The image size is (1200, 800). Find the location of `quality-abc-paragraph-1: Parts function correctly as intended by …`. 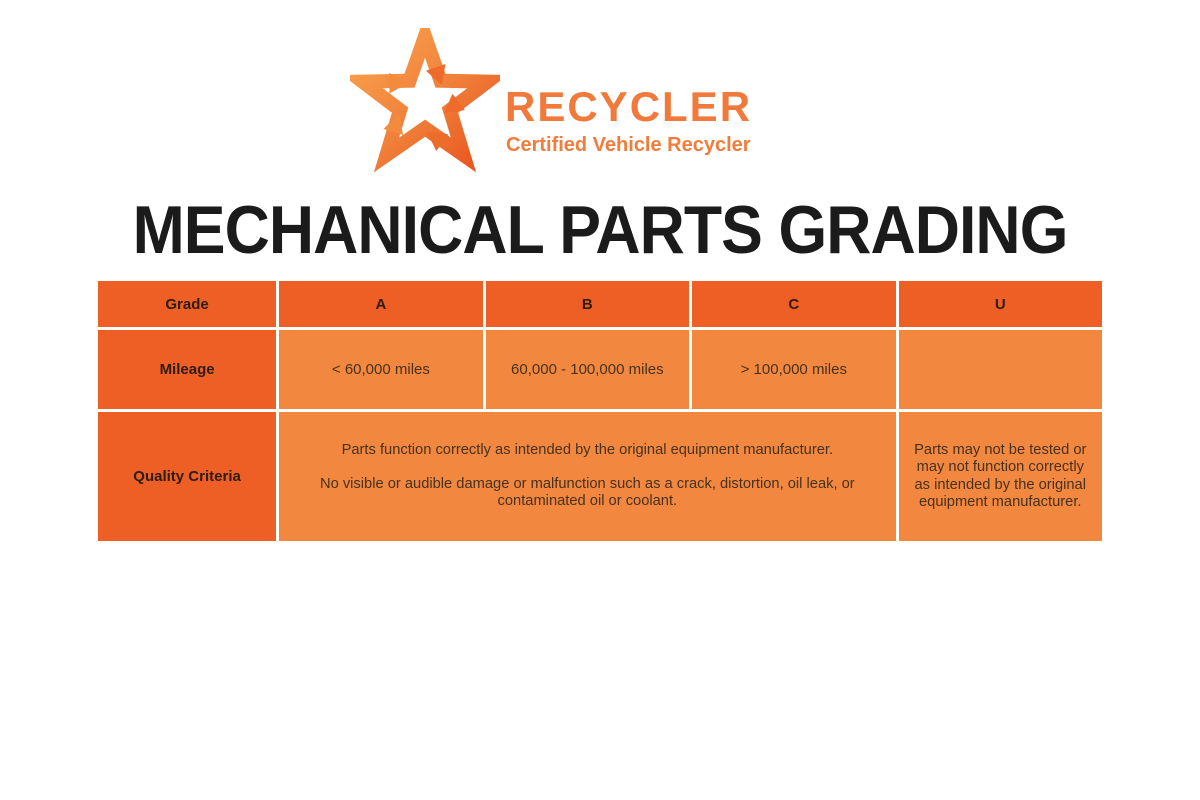

quality-abc-paragraph-1: Parts function correctly as intended by … is located at coordinates (587, 449).